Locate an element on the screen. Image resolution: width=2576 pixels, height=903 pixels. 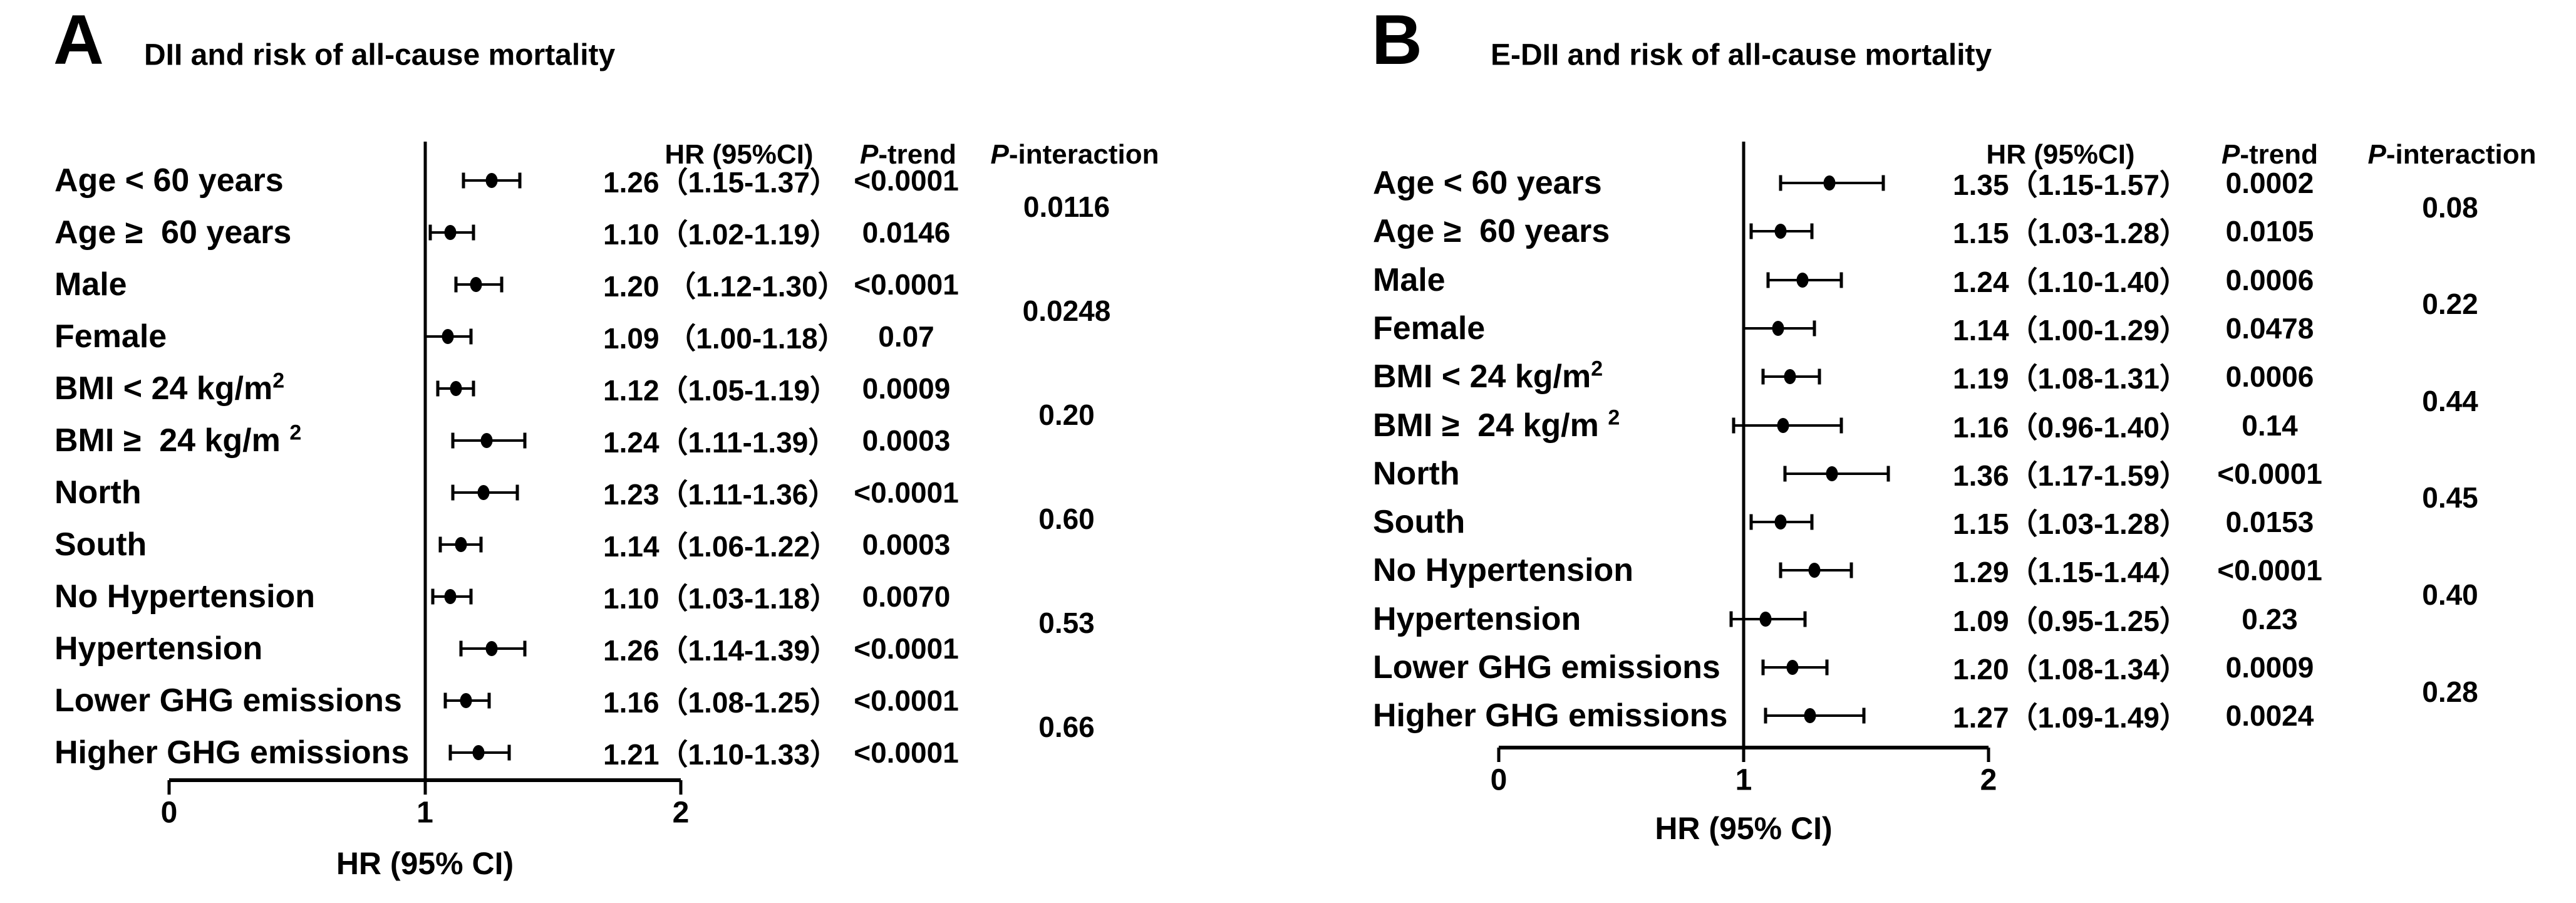
subgroup-label: Male is located at coordinates (1409, 280).